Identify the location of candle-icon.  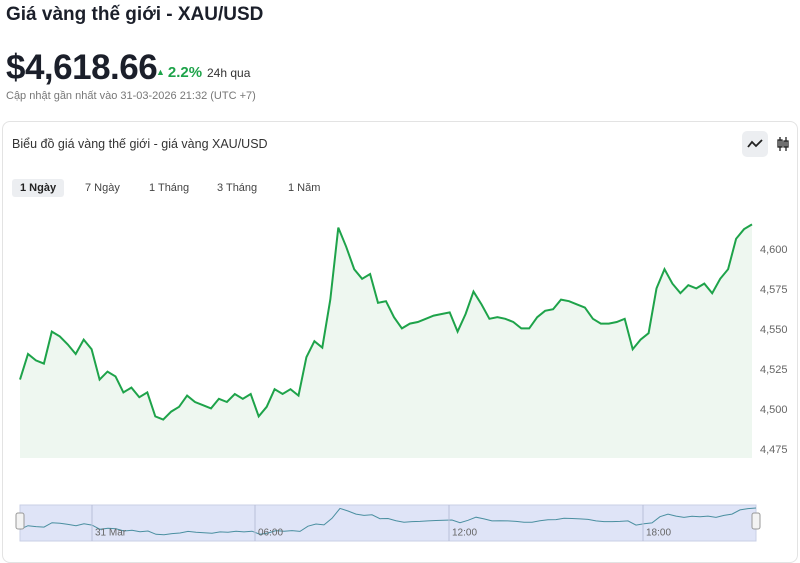
(783, 144).